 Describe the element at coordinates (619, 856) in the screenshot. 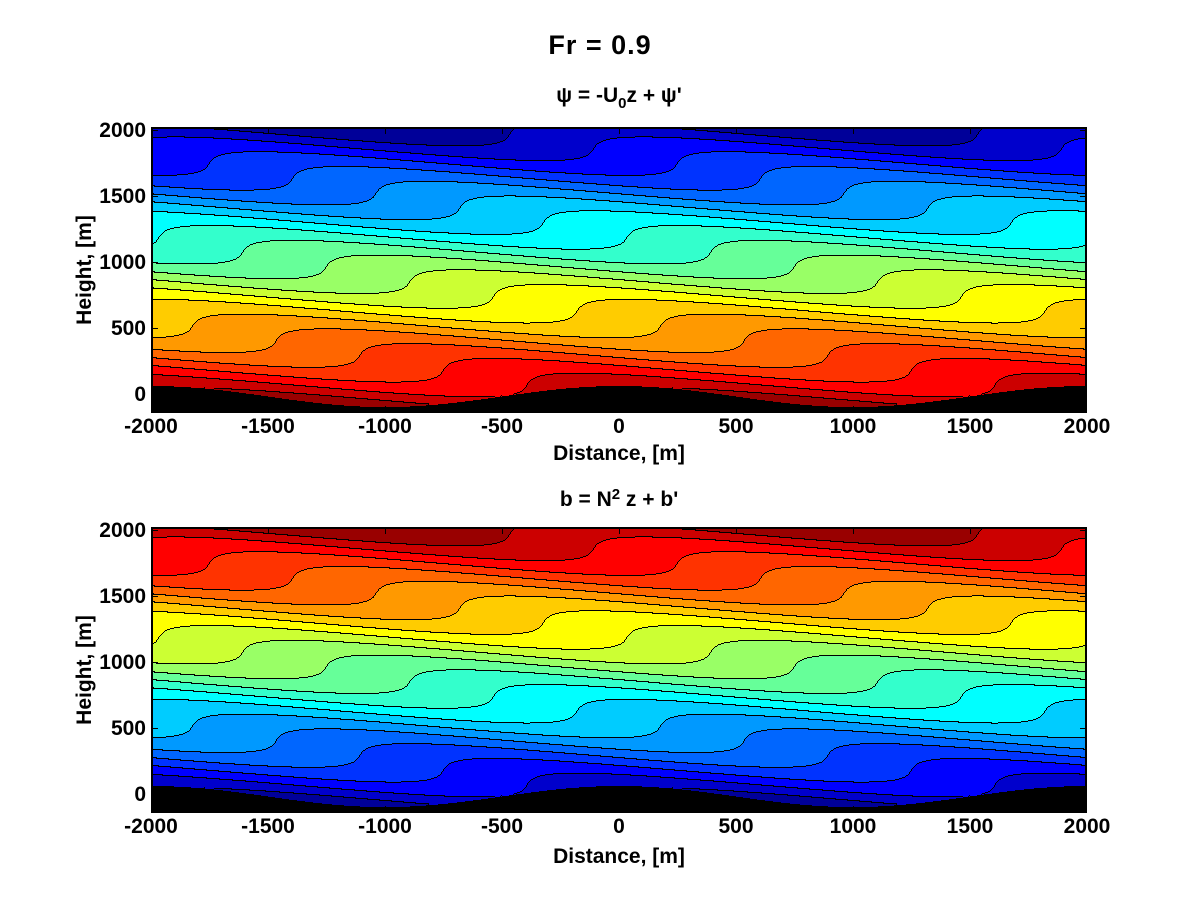

I see `b-xlabel: Distance, [m]` at that location.